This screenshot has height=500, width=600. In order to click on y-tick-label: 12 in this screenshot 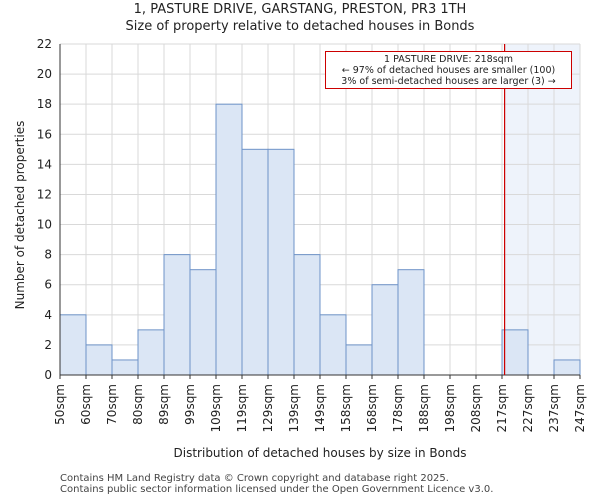, I will do `click(44, 194)`.